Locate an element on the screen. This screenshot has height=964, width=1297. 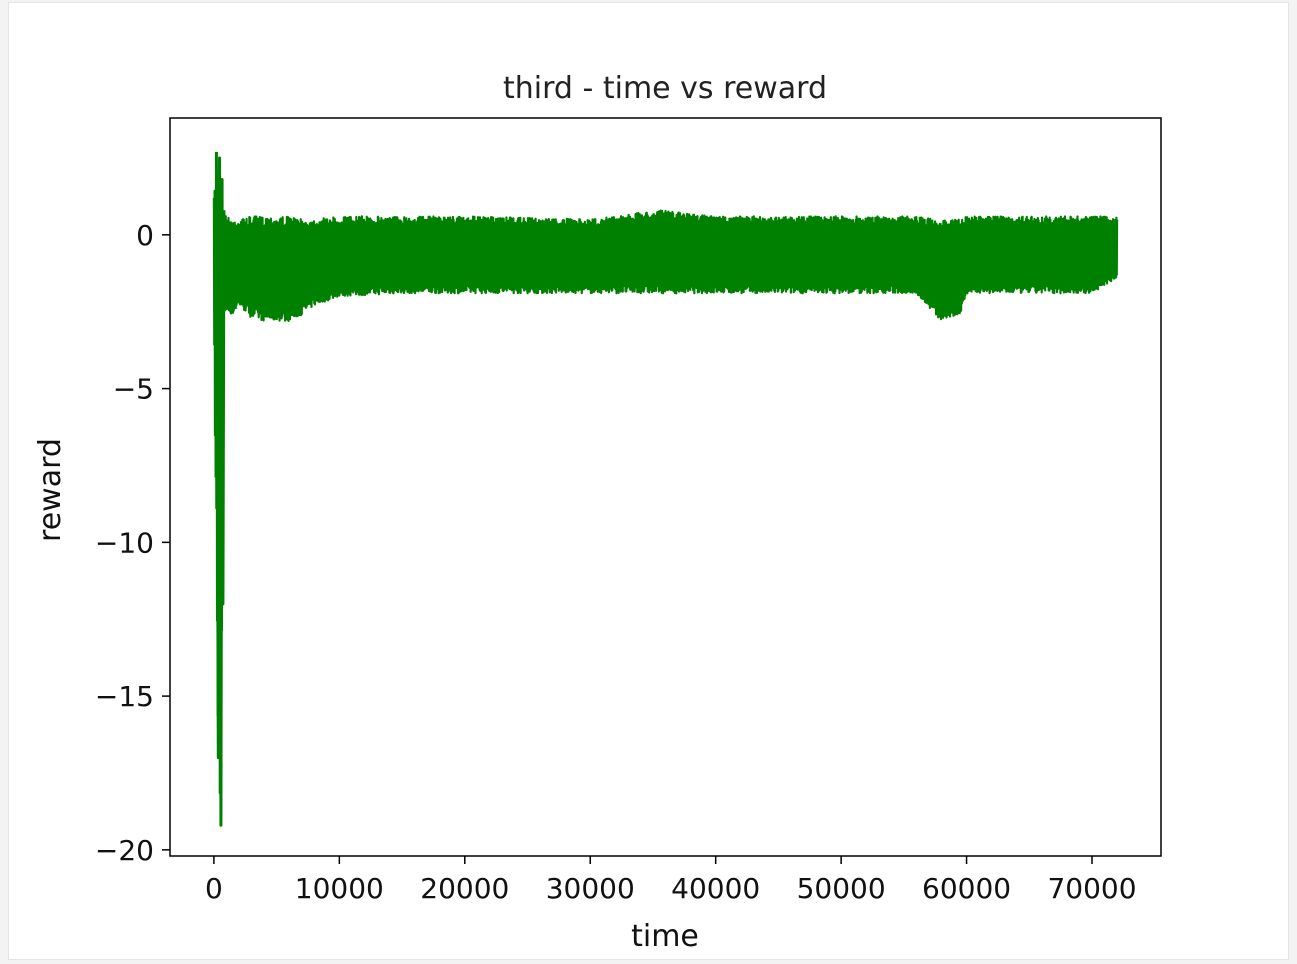
x-tick-label: 0 is located at coordinates (214, 888).